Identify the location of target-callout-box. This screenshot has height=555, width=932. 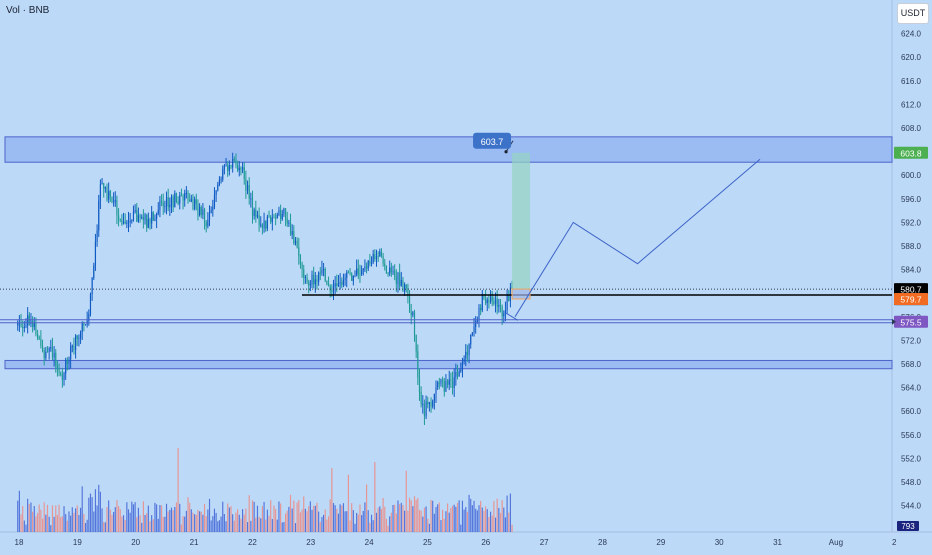
(492, 140).